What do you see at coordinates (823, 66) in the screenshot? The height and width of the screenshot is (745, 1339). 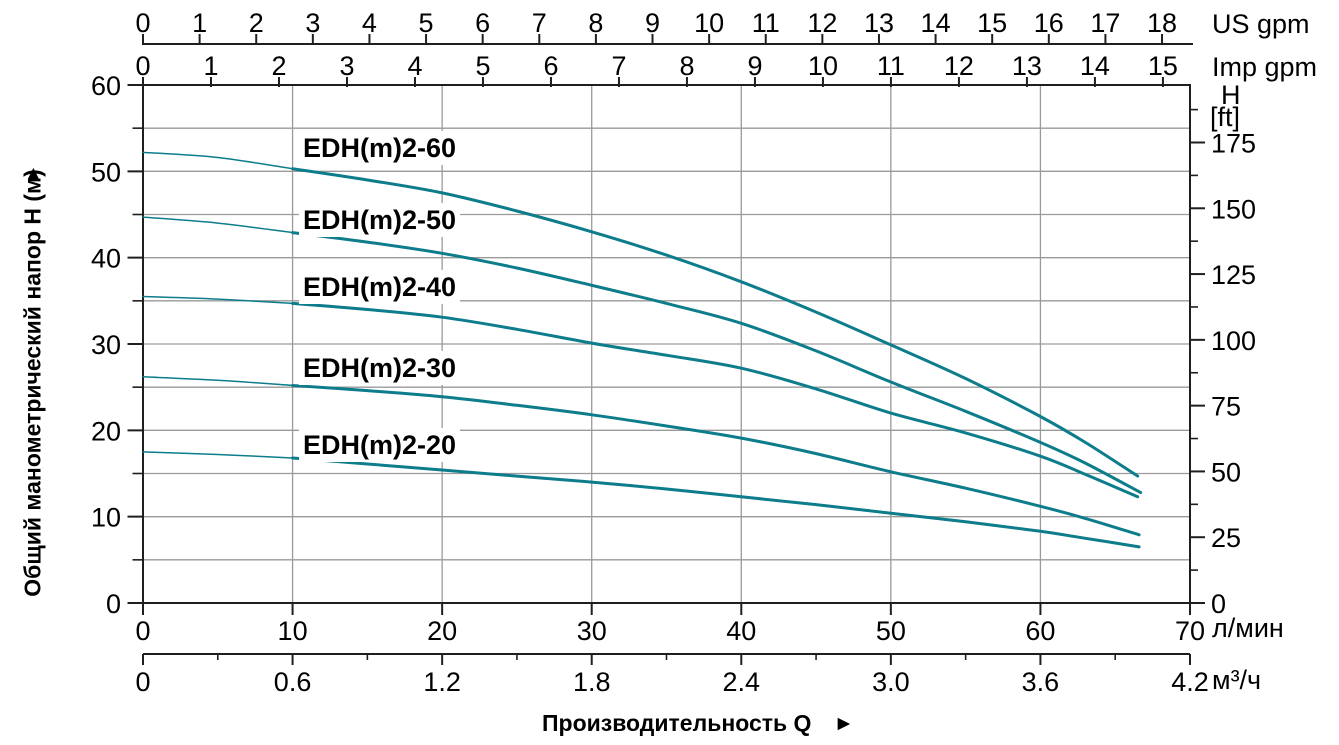 I see `imp-gpm-tick-label: 10` at bounding box center [823, 66].